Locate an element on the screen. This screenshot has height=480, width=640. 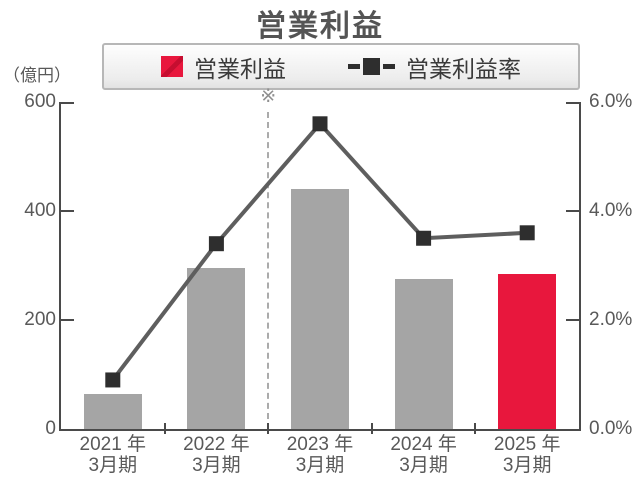
line-marker-2022 is located at coordinates (216, 244).